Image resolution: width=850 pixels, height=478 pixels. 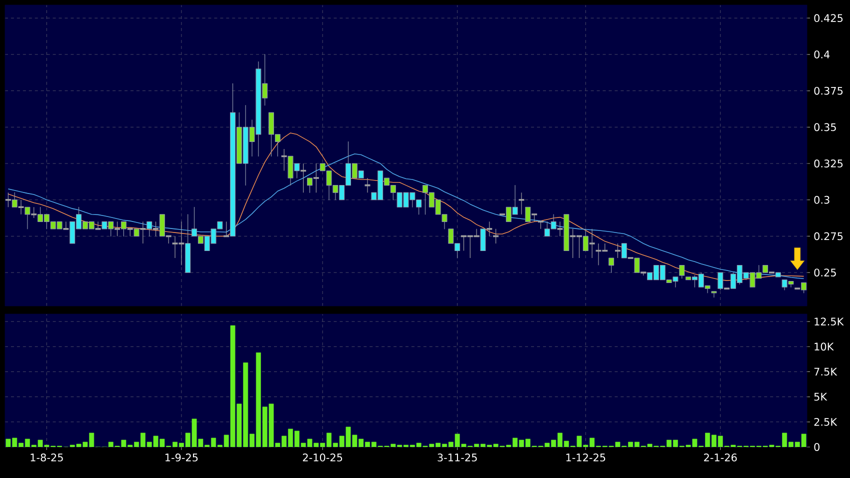 What do you see at coordinates (824, 346) in the screenshot?
I see `y-tick-label: 10K` at bounding box center [824, 346].